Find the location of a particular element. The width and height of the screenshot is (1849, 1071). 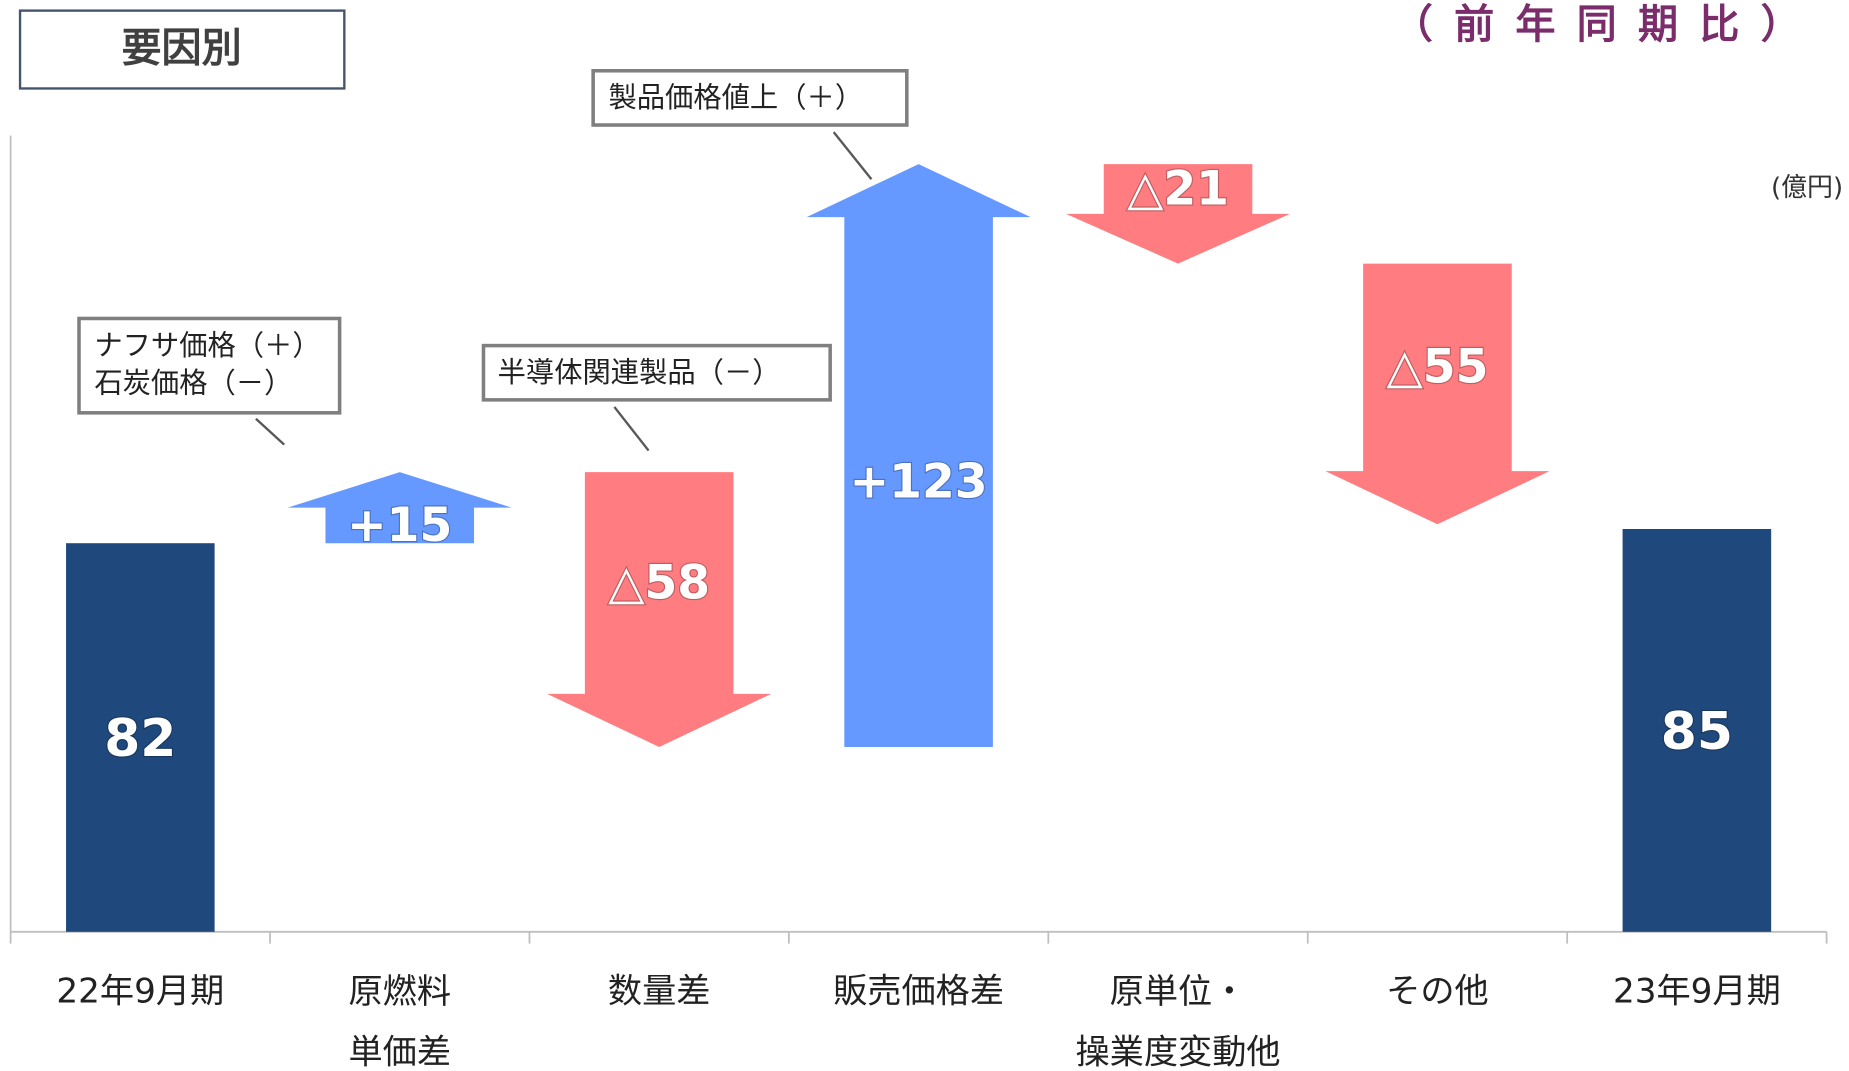

annotation: 製品価格値上（＋） is located at coordinates (735, 97).